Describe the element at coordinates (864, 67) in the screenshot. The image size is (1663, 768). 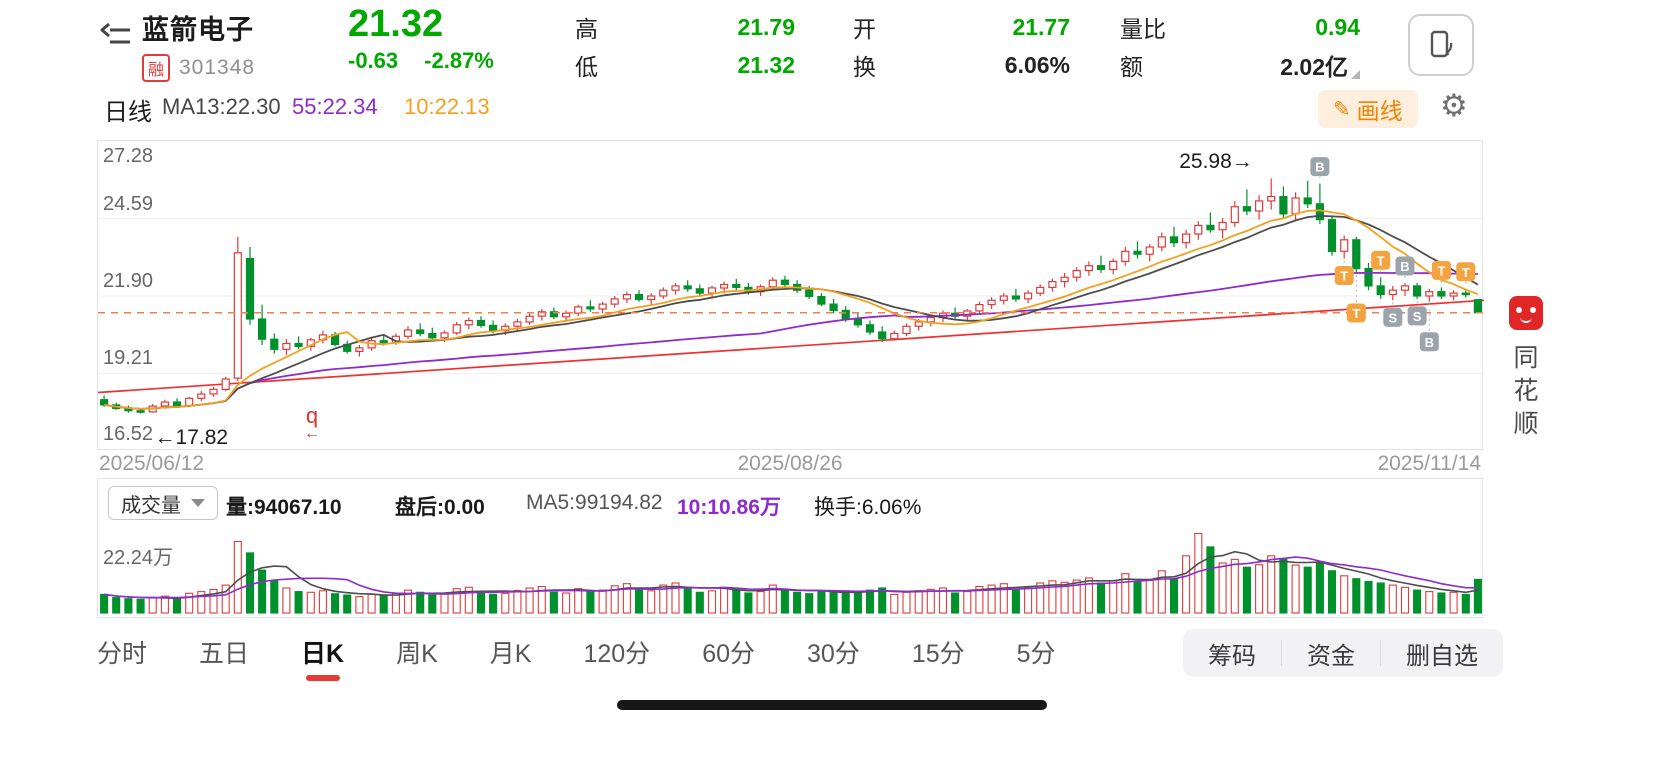
I see `turnover-label: 换` at that location.